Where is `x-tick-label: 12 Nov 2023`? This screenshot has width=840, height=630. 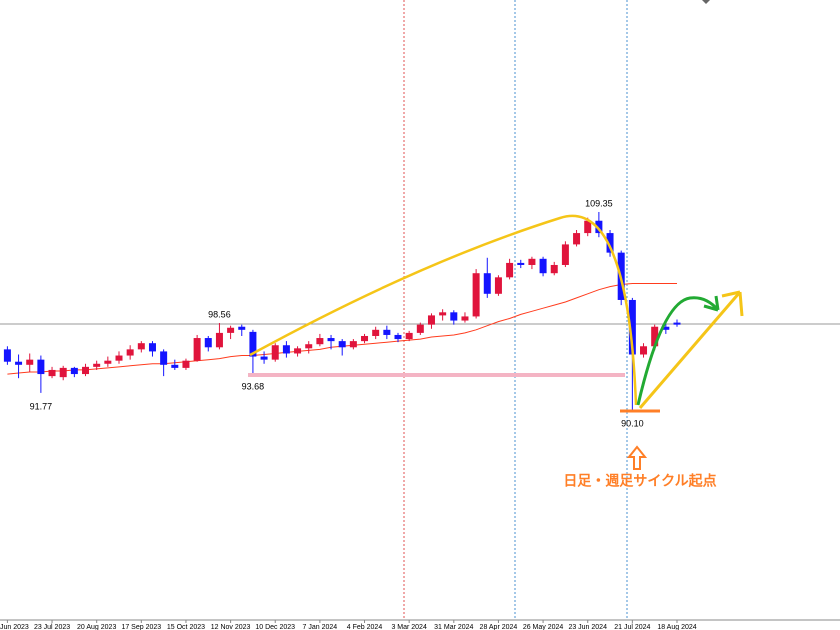 x-tick-label: 12 Nov 2023 is located at coordinates (231, 627).